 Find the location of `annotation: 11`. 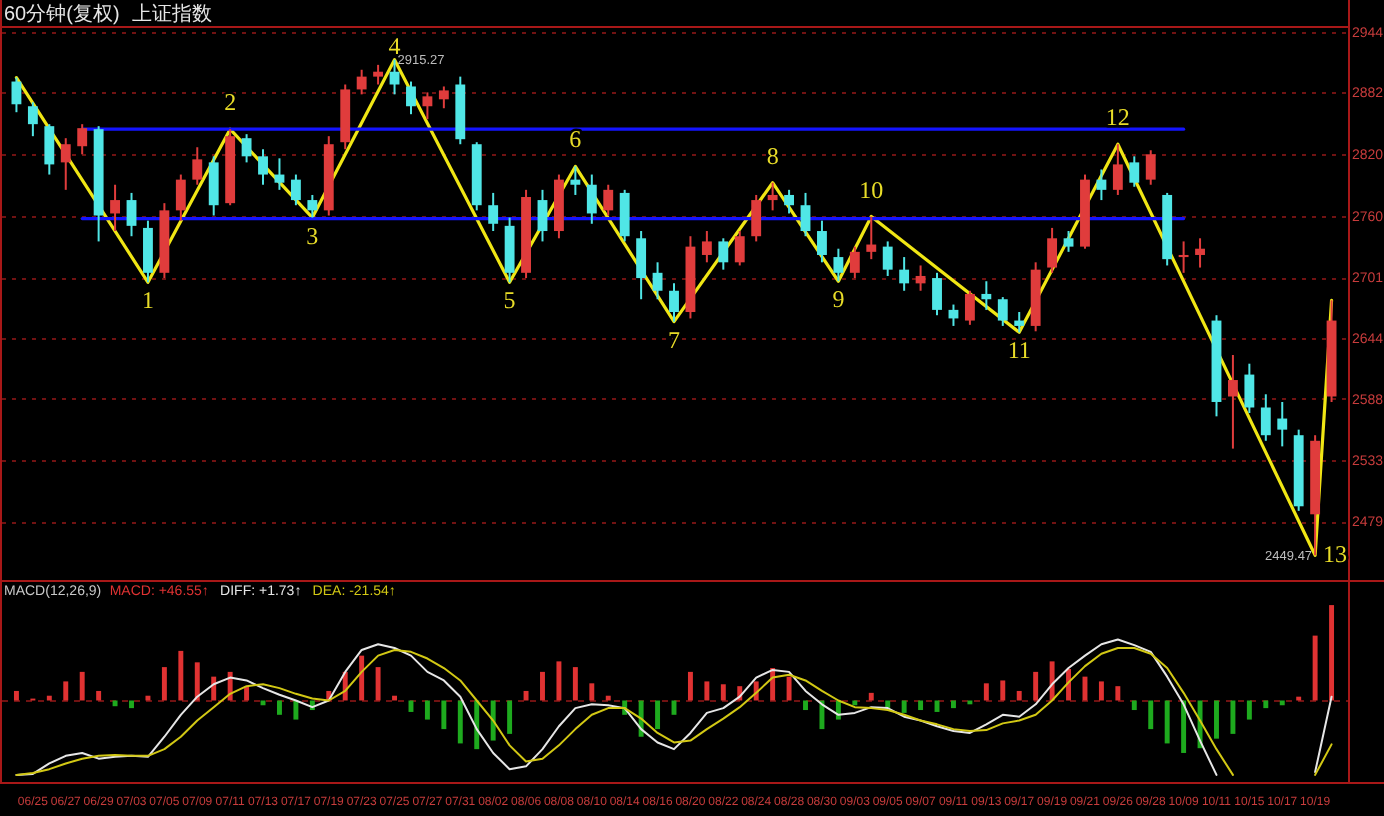

annotation: 11 is located at coordinates (1019, 350).